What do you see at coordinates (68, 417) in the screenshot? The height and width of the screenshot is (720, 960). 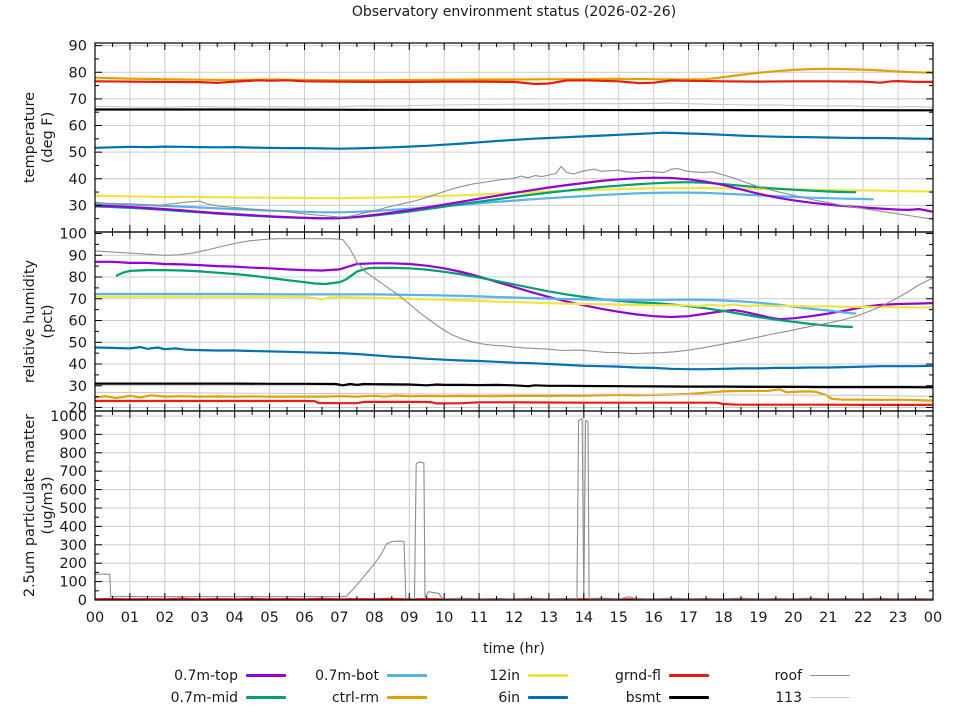 I see `y-tick-label: 1000` at bounding box center [68, 417].